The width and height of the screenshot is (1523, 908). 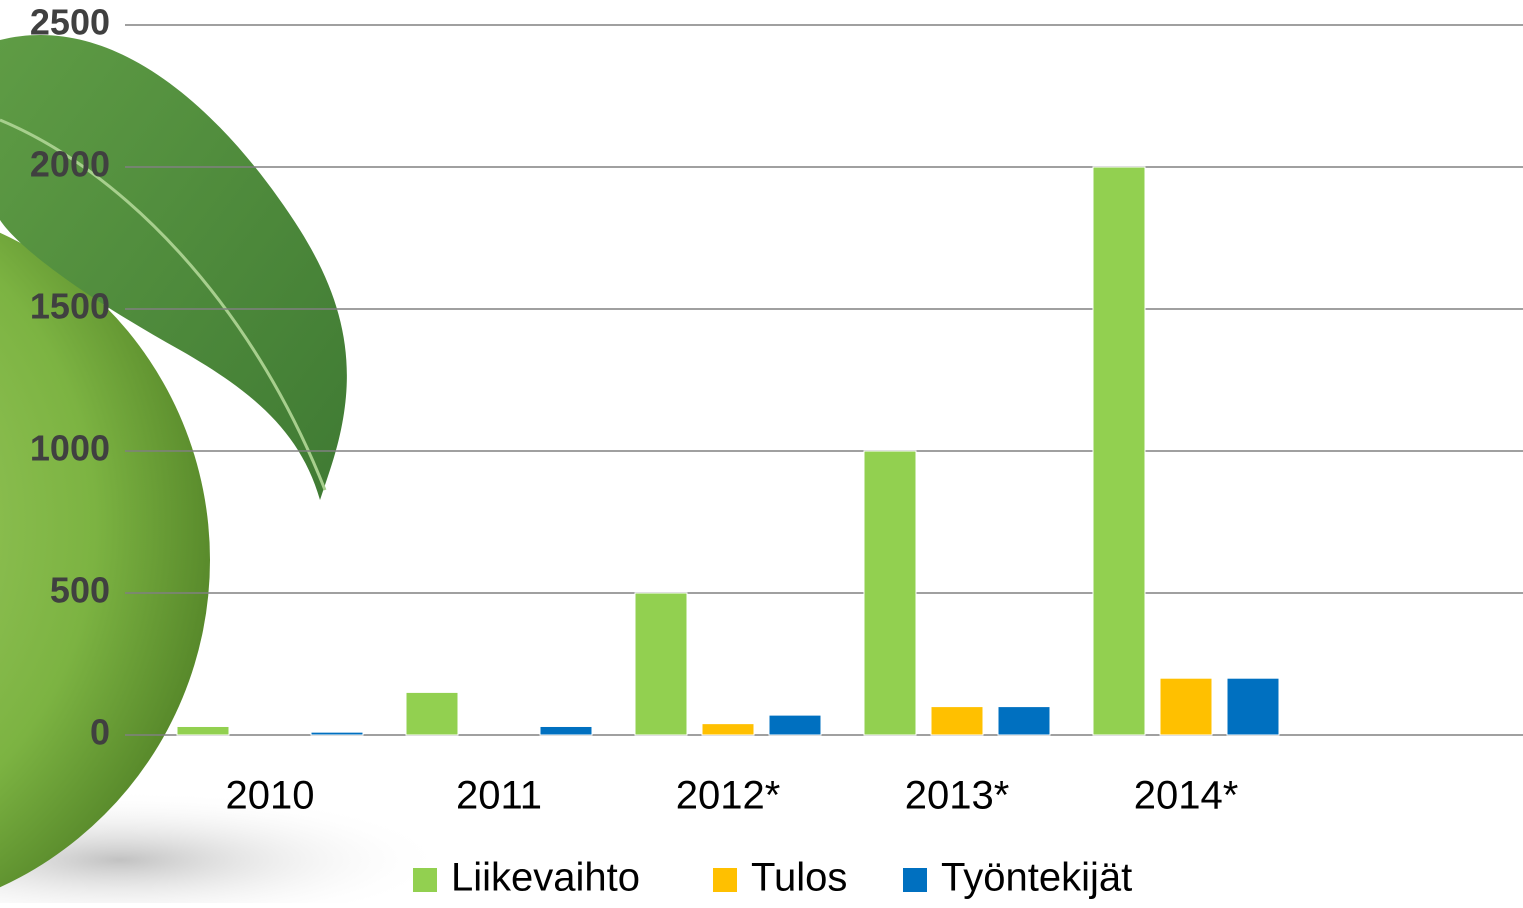 I want to click on y-tick-label: 0, so click(x=100, y=732).